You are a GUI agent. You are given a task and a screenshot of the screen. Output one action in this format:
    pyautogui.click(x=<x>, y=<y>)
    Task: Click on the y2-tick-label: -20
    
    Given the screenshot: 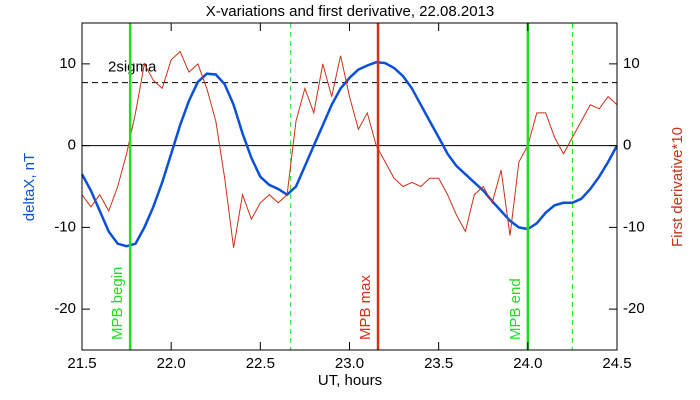 What is the action you would take?
    pyautogui.click(x=634, y=308)
    